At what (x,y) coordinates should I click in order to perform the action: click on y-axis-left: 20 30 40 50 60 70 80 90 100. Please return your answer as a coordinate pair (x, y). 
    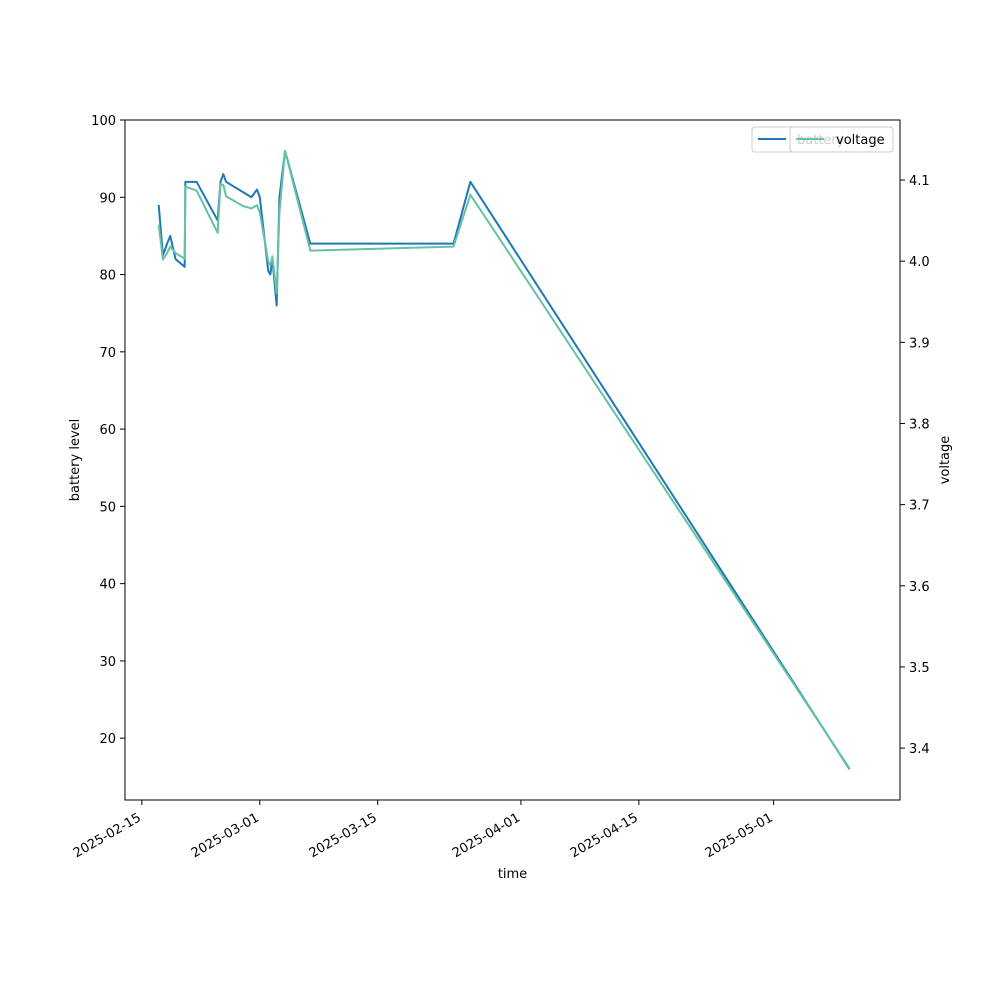
    Looking at the image, I should click on (108, 430).